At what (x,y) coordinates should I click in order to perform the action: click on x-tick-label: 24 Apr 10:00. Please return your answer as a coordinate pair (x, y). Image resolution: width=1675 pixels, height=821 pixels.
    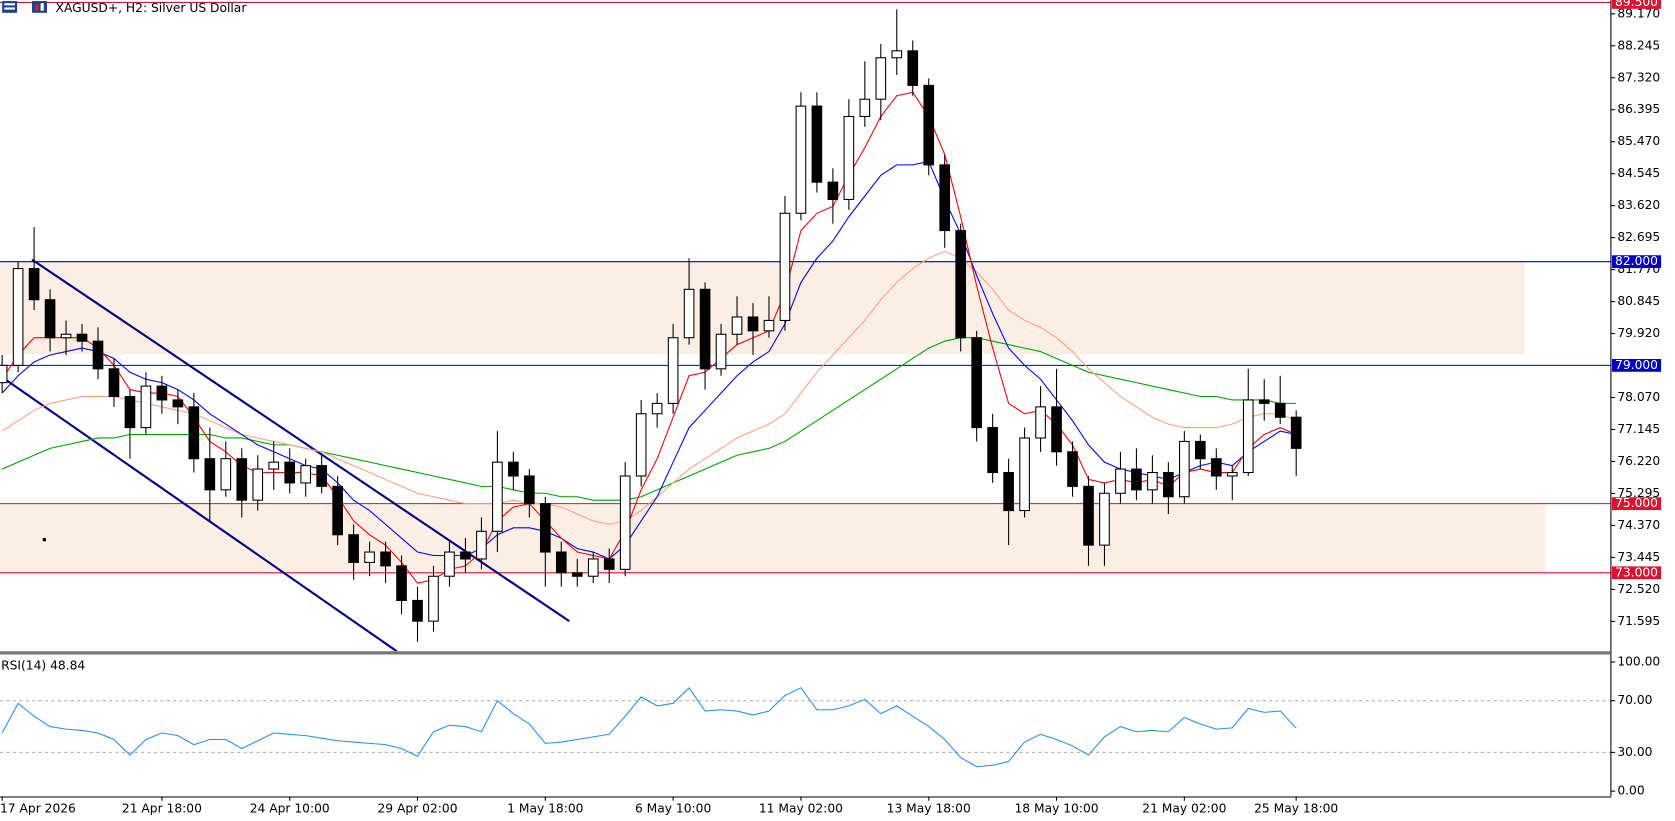
    Looking at the image, I should click on (290, 809).